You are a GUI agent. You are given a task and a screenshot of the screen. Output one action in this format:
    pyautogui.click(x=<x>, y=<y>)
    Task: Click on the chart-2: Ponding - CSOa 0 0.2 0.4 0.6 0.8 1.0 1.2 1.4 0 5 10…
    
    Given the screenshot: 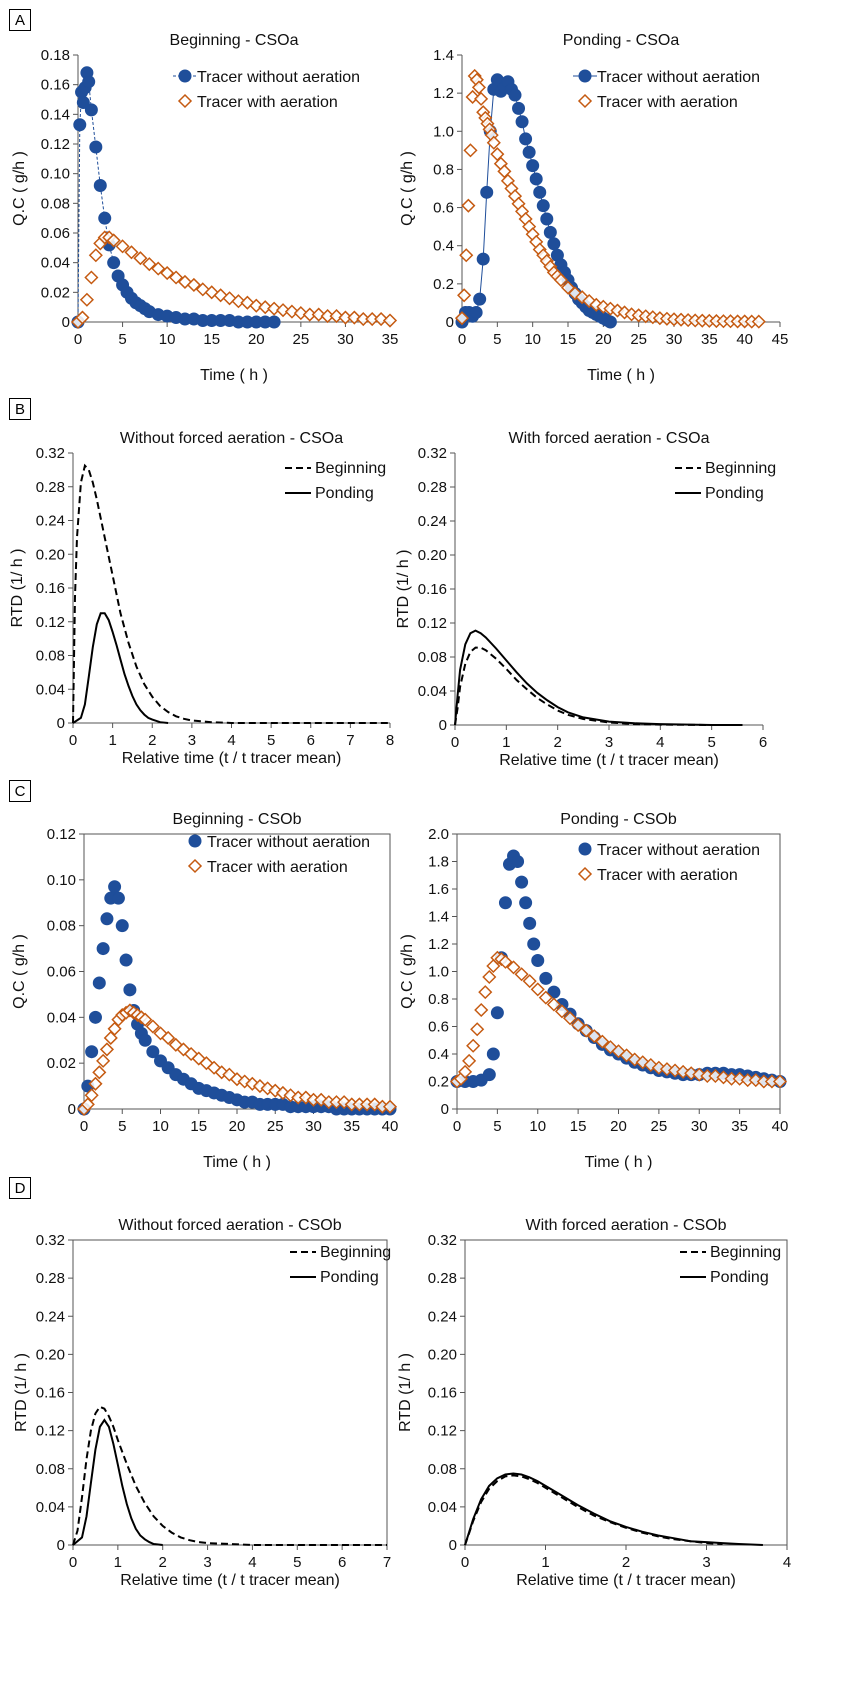 What is the action you would take?
    pyautogui.click(x=593, y=208)
    